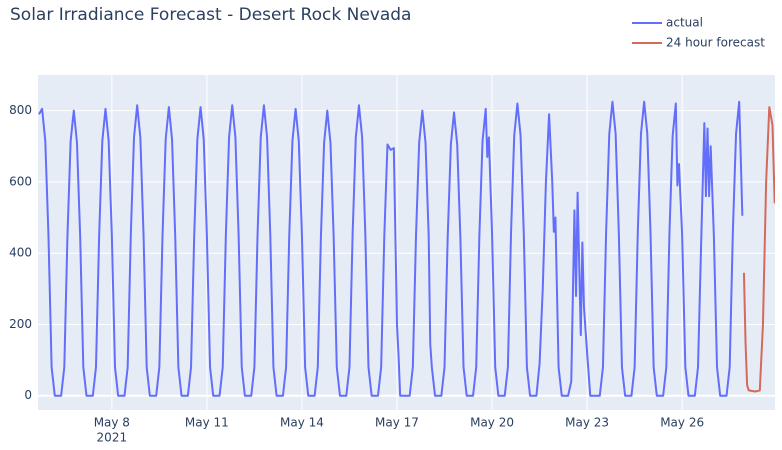  I want to click on y-tick-label: 400, so click(20, 253).